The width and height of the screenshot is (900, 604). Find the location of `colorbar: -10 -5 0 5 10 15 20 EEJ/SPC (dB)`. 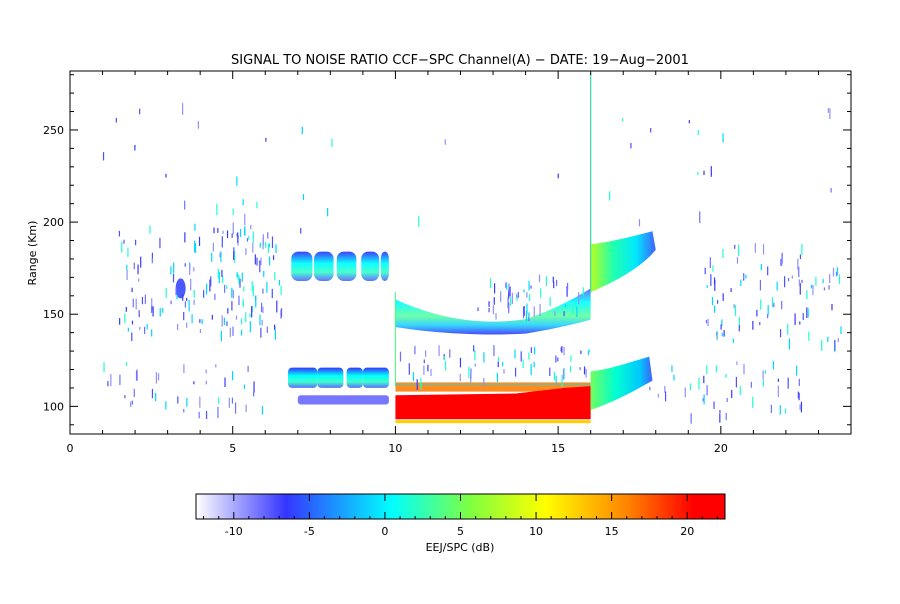

colorbar: -10 -5 0 5 10 15 20 EEJ/SPC (dB) is located at coordinates (460, 523).